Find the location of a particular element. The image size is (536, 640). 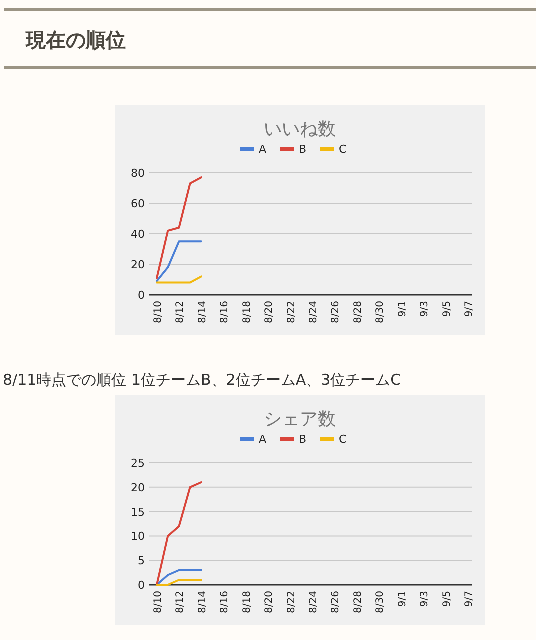

chart-title: いいね数 is located at coordinates (300, 129).